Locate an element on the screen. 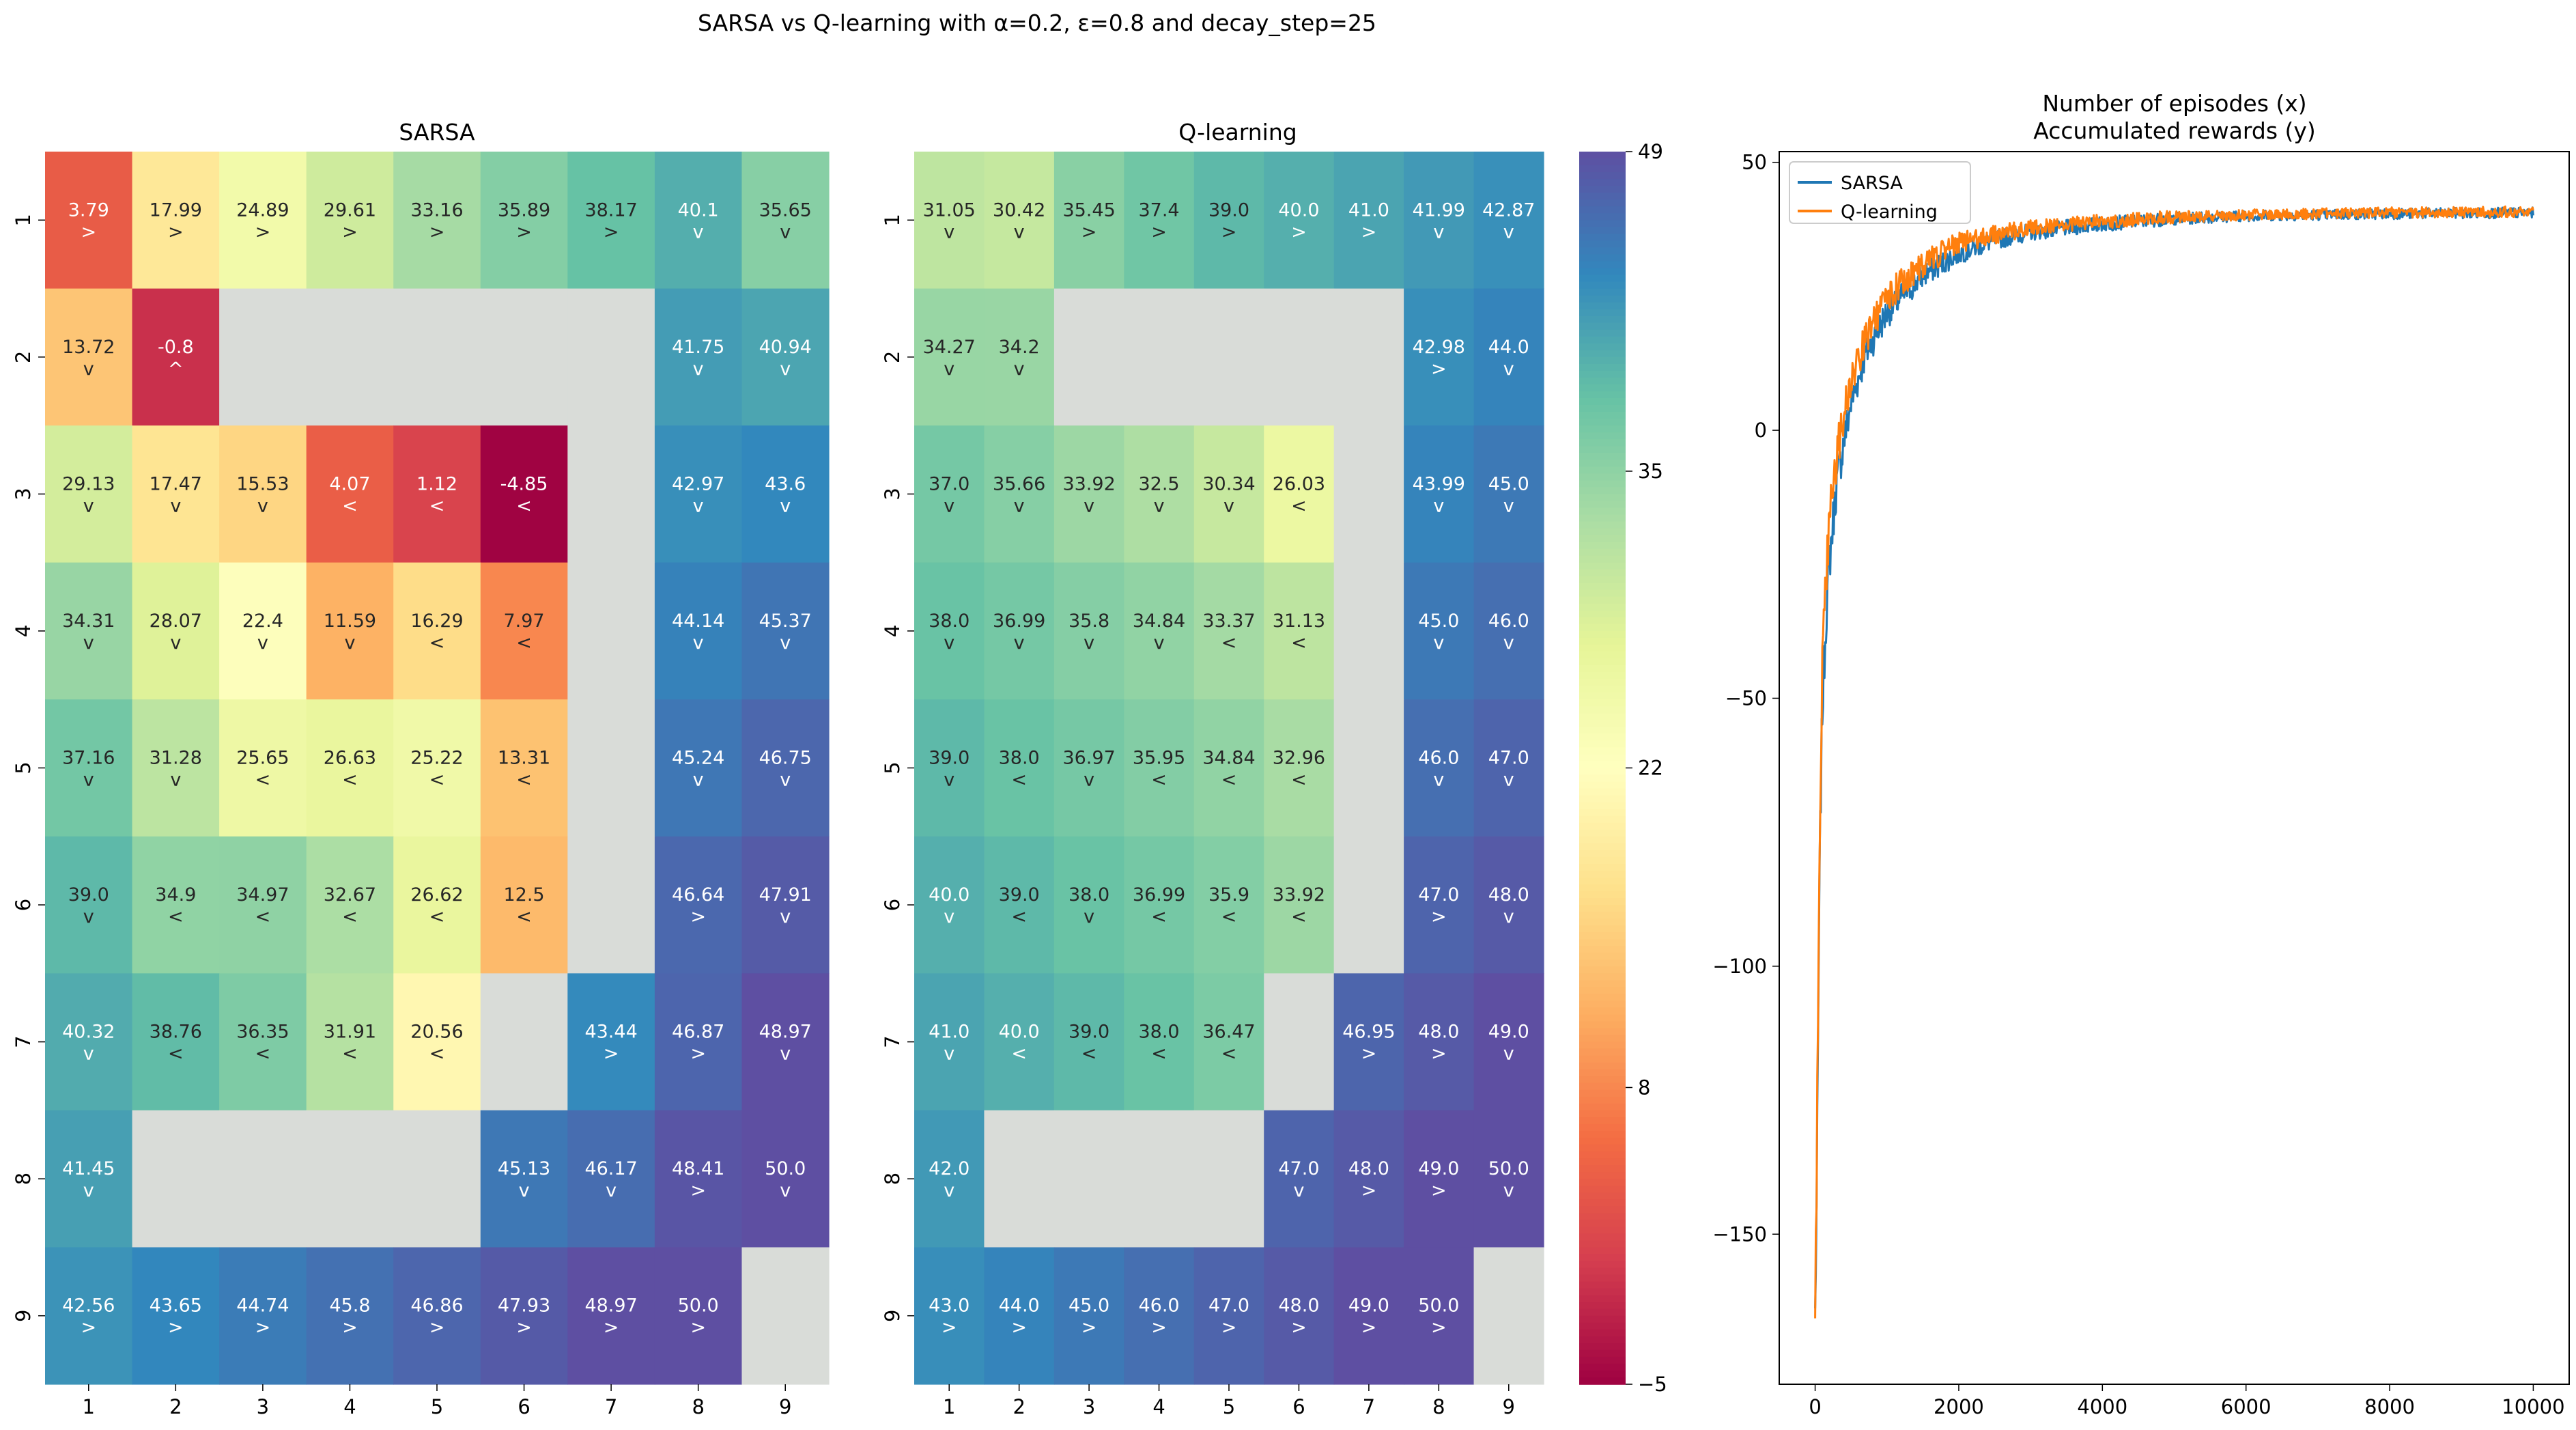  y-tick-label: 0 is located at coordinates (1761, 431).